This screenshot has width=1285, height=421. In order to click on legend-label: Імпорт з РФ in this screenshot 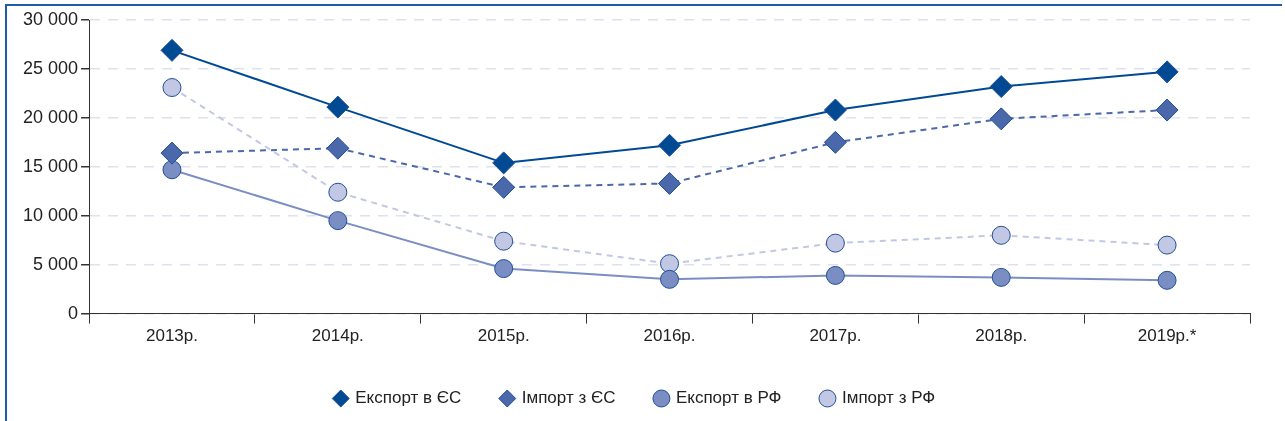, I will do `click(888, 398)`.